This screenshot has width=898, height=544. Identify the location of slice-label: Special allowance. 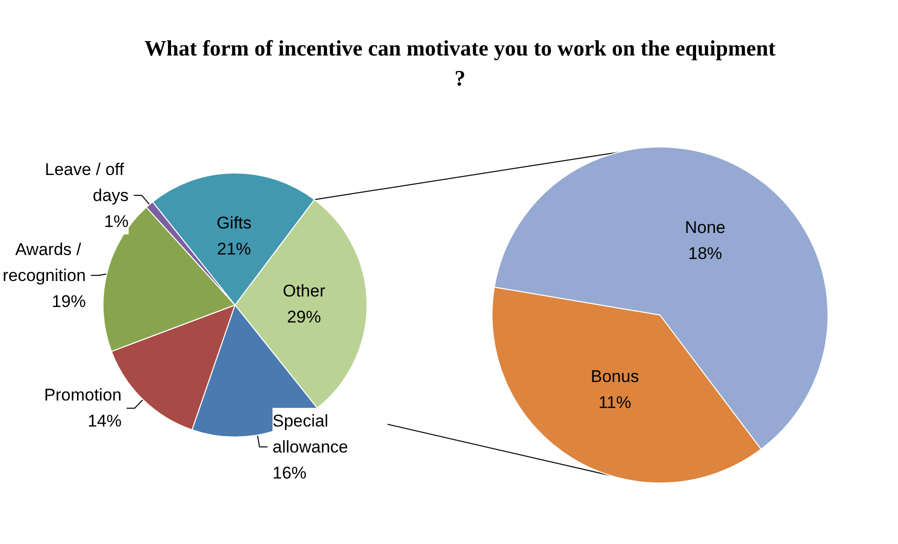
(310, 433).